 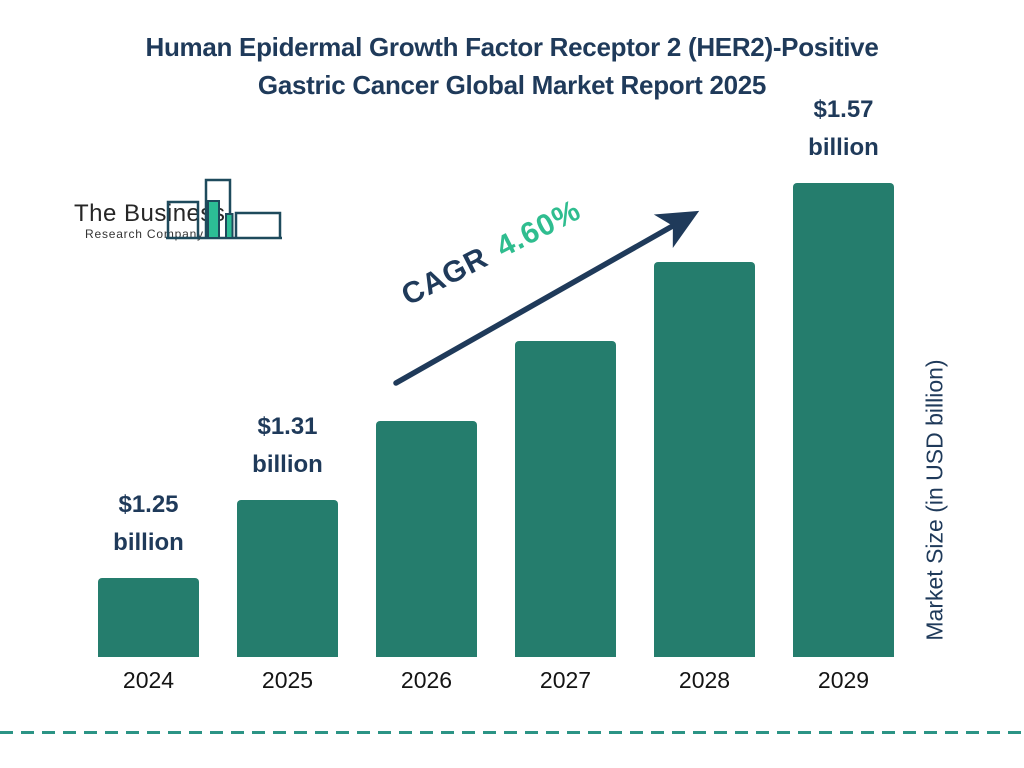 What do you see at coordinates (843, 680) in the screenshot?
I see `x-axis-label: 2029` at bounding box center [843, 680].